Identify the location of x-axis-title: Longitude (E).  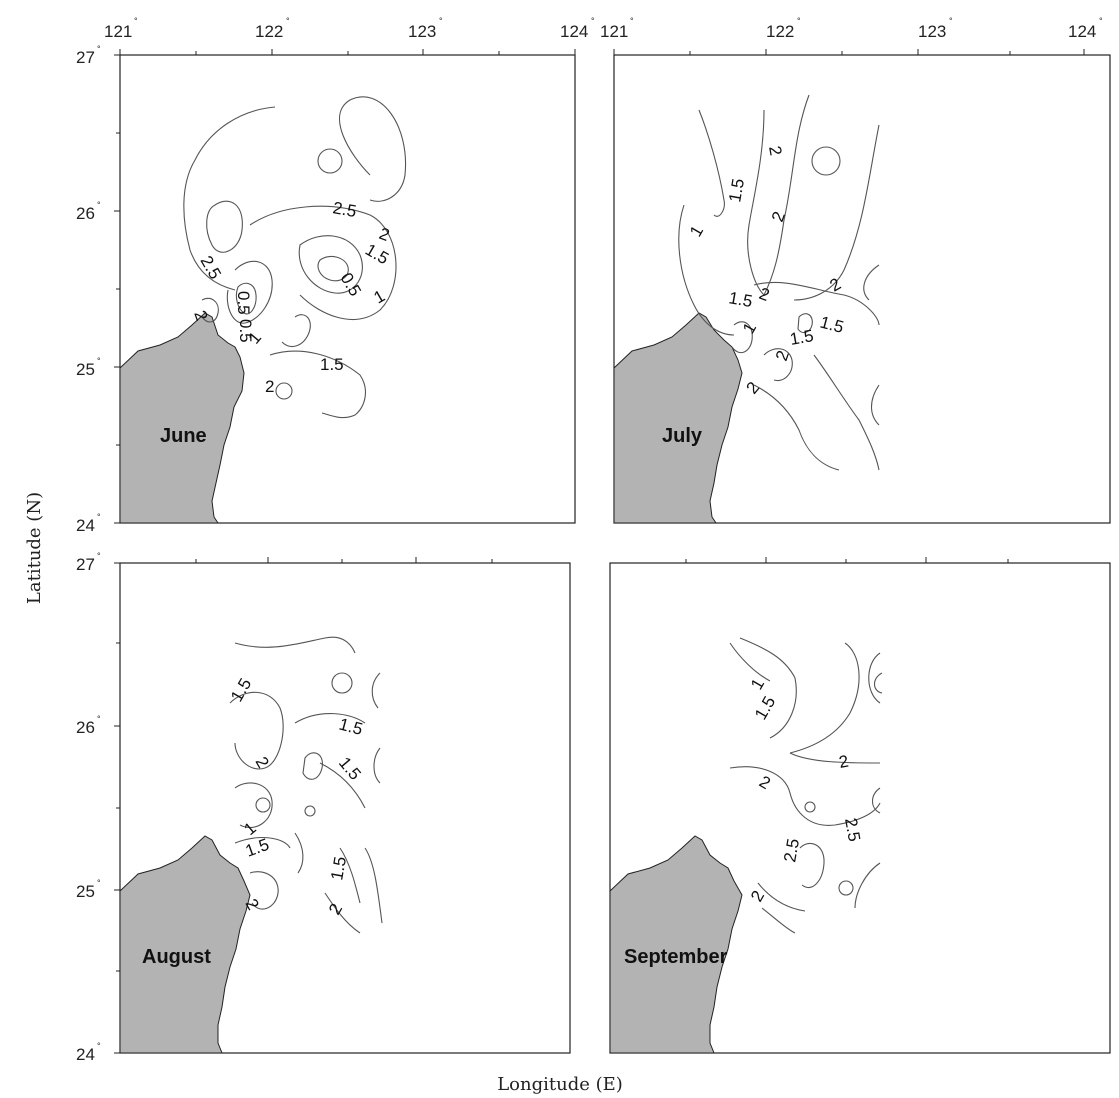
(560, 1084).